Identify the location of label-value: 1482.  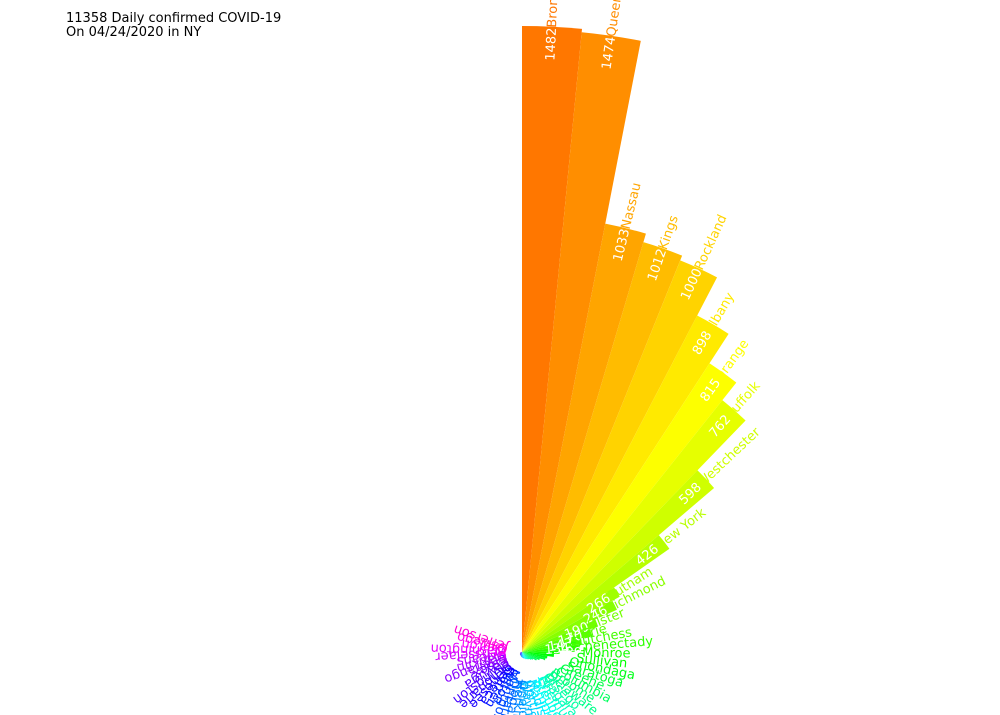
(551, 44).